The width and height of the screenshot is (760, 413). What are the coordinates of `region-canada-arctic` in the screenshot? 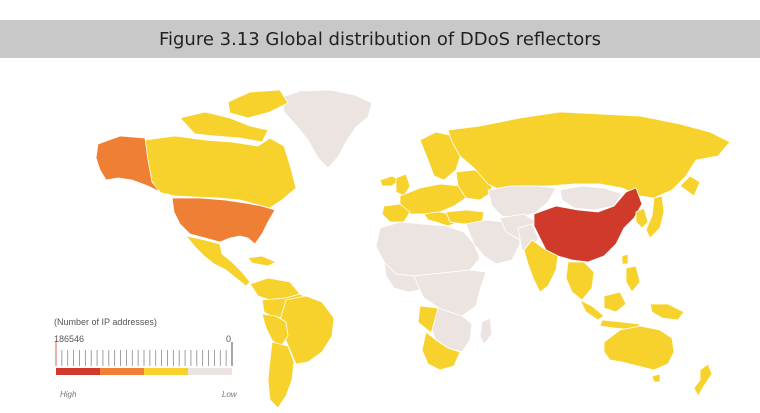 It's located at (258, 104).